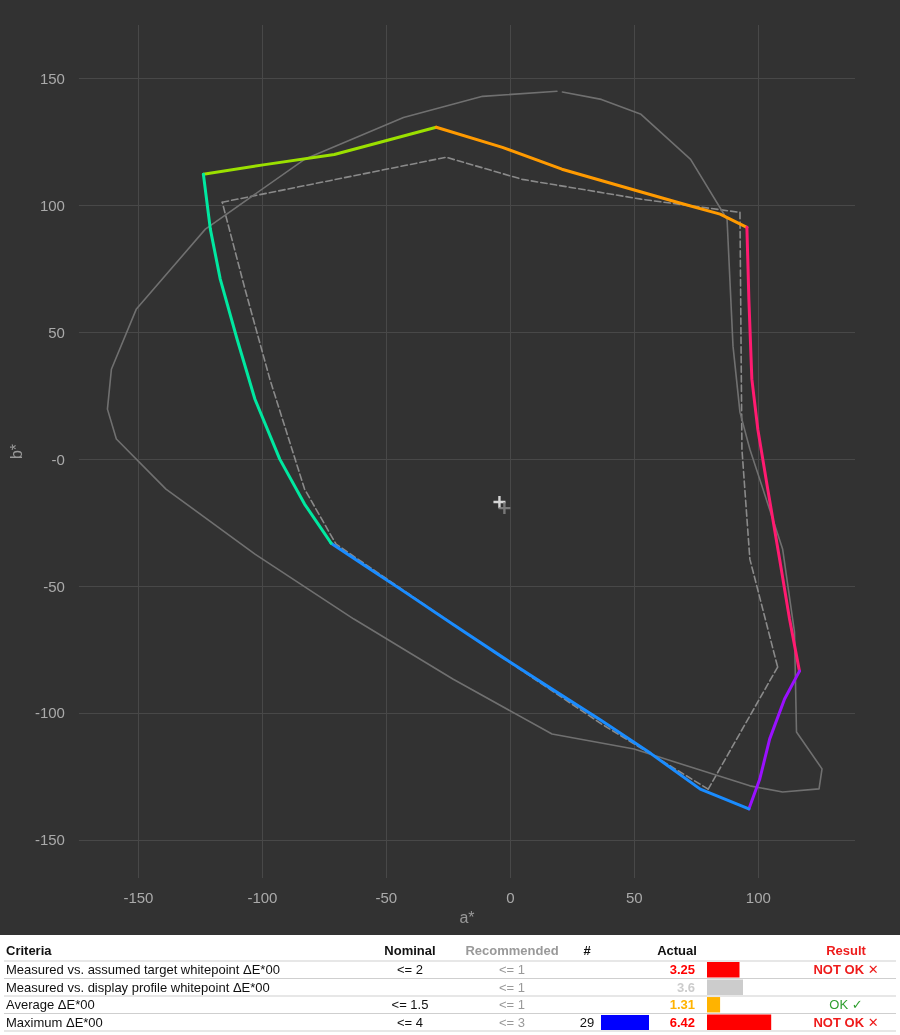  Describe the element at coordinates (52, 78) in the screenshot. I see `y-tick-label: 150` at that location.